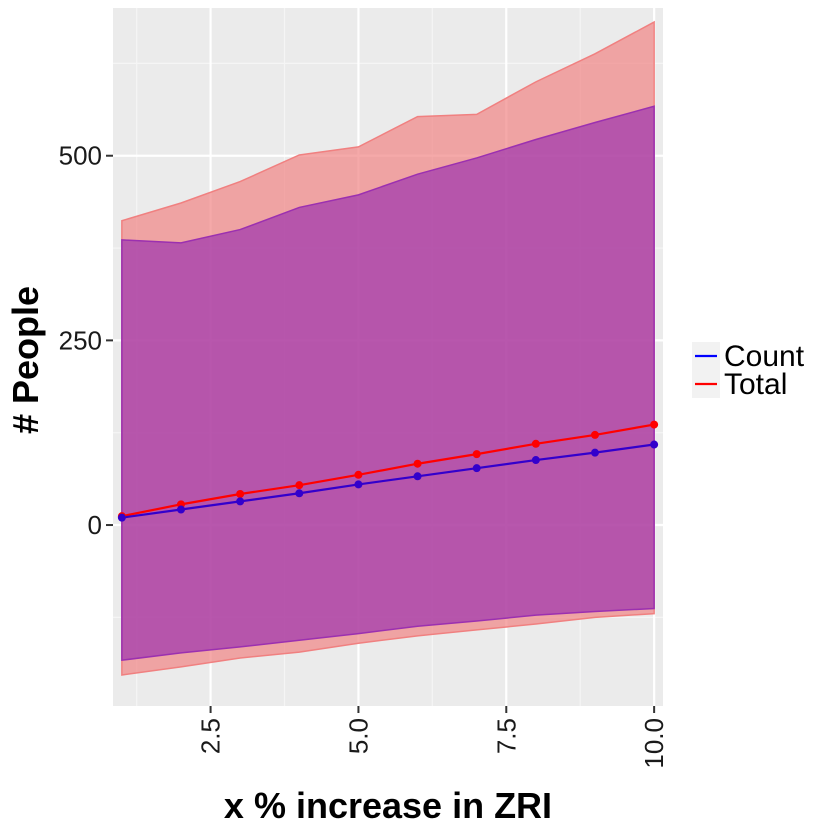 The height and width of the screenshot is (830, 830). I want to click on x-axis: 2.5 5.0 7.5 10.0, so click(432, 737).